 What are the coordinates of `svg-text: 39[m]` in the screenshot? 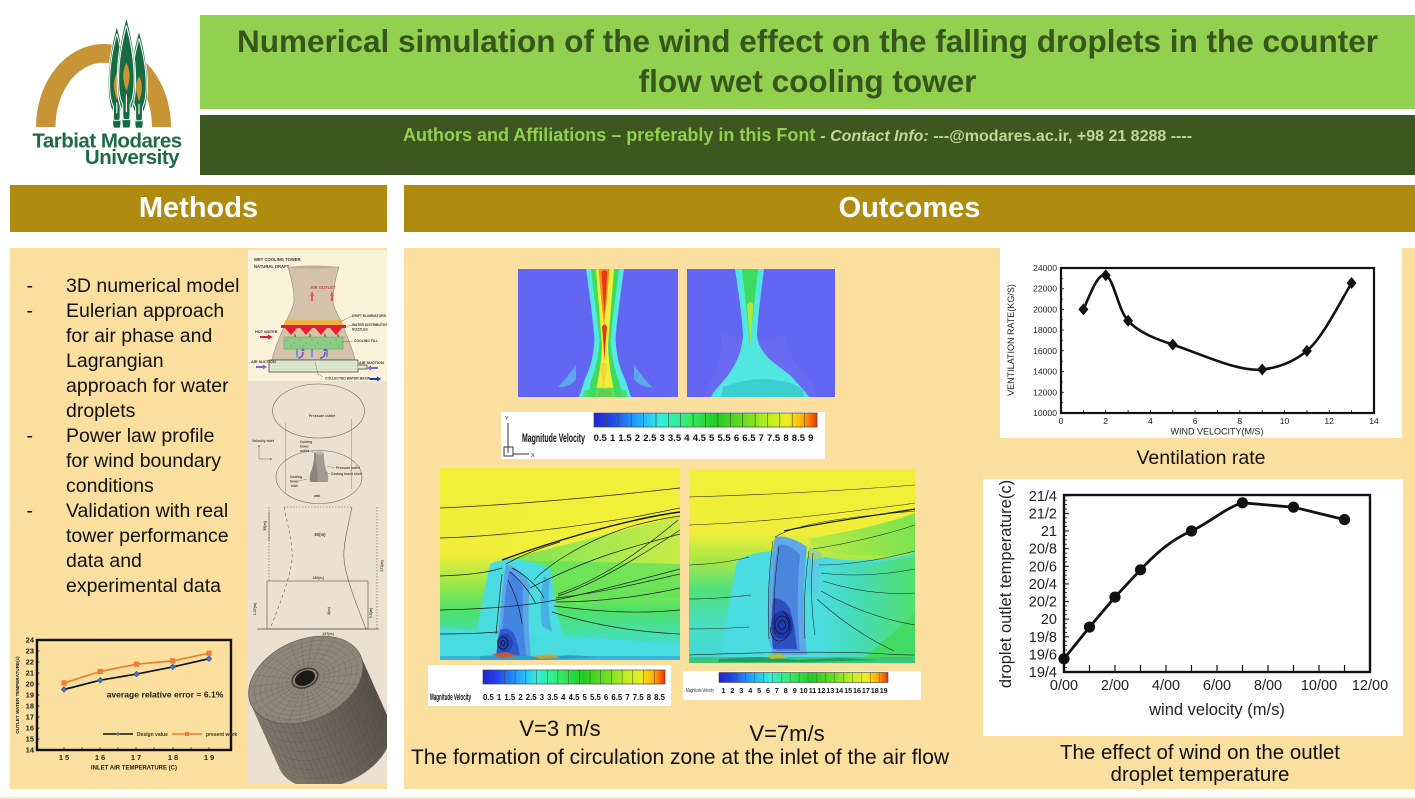 It's located at (265, 526).